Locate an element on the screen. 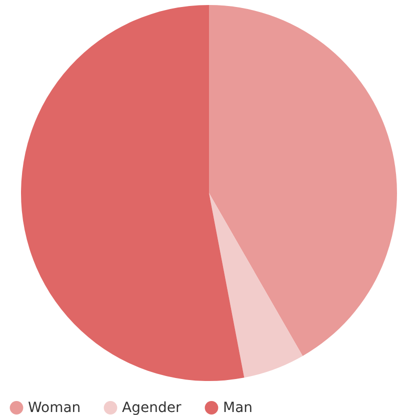  legend-label: Woman is located at coordinates (54, 407).